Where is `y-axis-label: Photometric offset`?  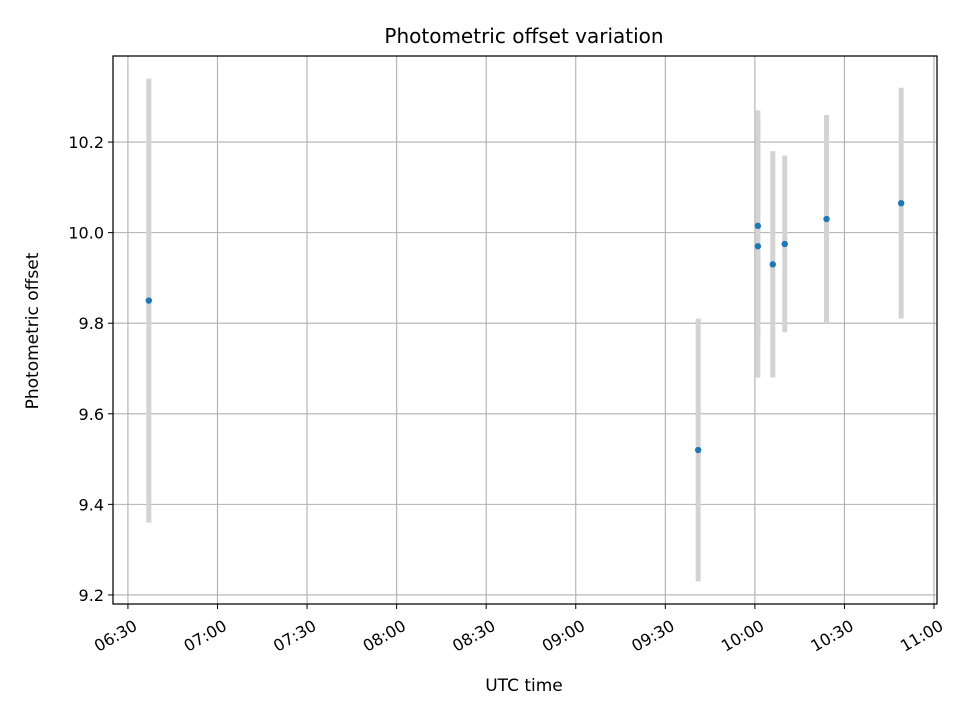 y-axis-label: Photometric offset is located at coordinates (33, 330).